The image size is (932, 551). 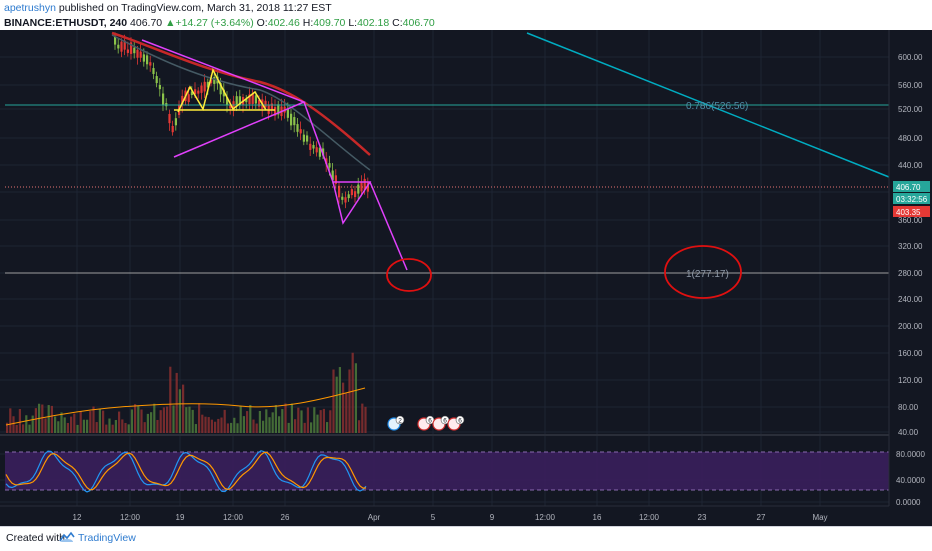 I want to click on countdown-tag-text: 03:32:56, so click(x=912, y=199).